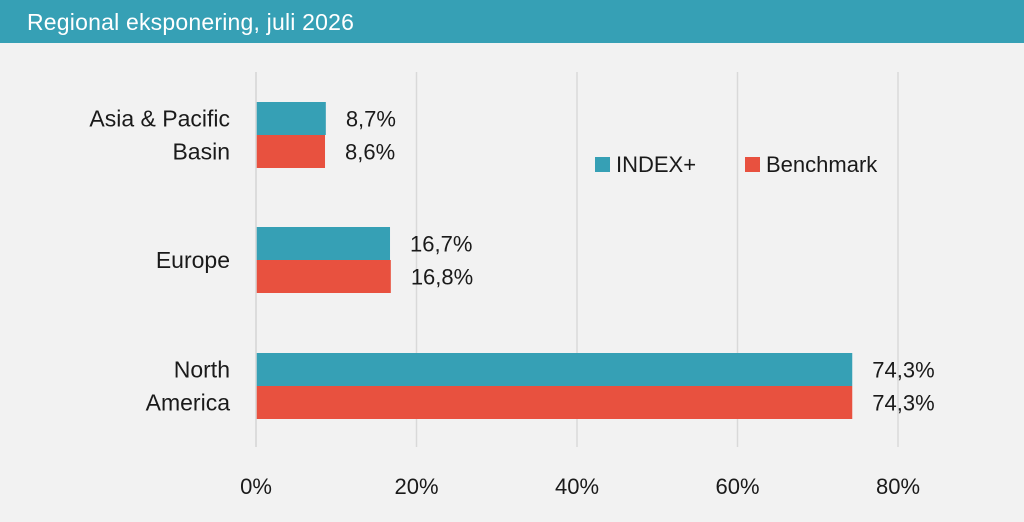 This screenshot has width=1024, height=522. Describe the element at coordinates (370, 152) in the screenshot. I see `data-label: 8,6%` at that location.